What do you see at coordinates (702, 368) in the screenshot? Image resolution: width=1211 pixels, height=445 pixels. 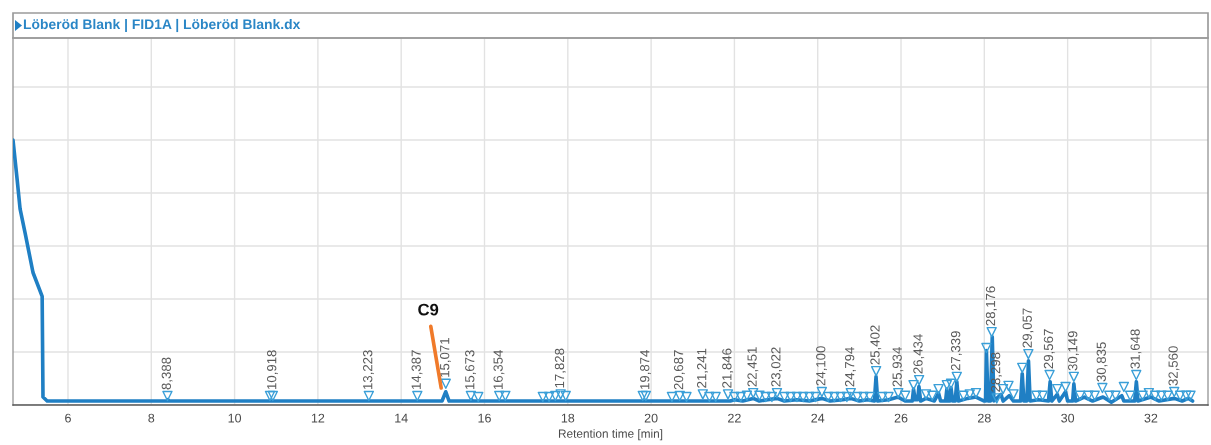 I see `annotation: 21,241` at bounding box center [702, 368].